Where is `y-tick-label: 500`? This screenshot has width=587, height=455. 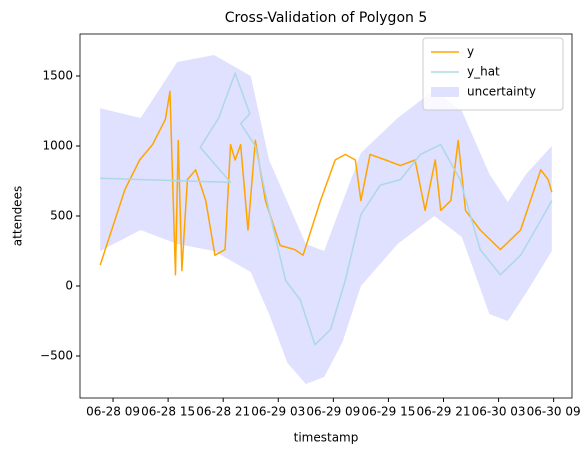 y-tick-label: 500 is located at coordinates (61, 216).